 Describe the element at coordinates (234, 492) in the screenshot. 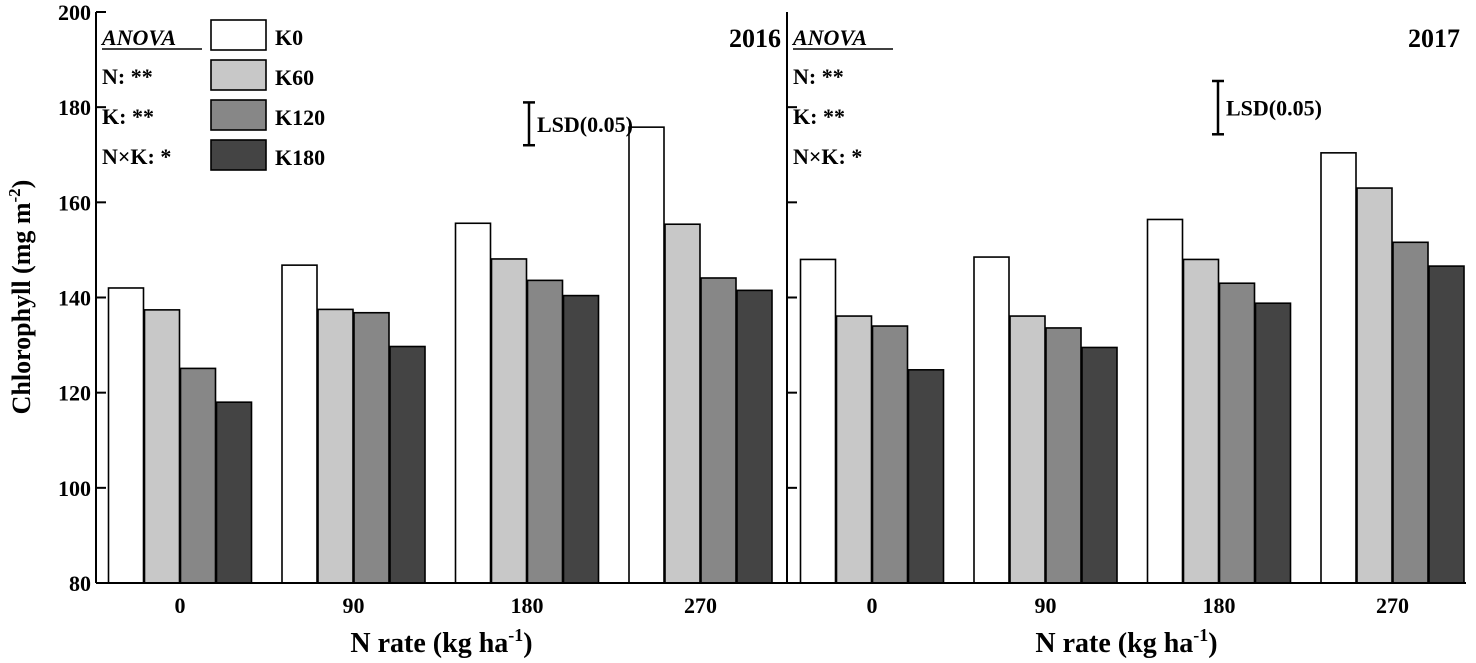

I see `bar-2016-K180-N0` at that location.